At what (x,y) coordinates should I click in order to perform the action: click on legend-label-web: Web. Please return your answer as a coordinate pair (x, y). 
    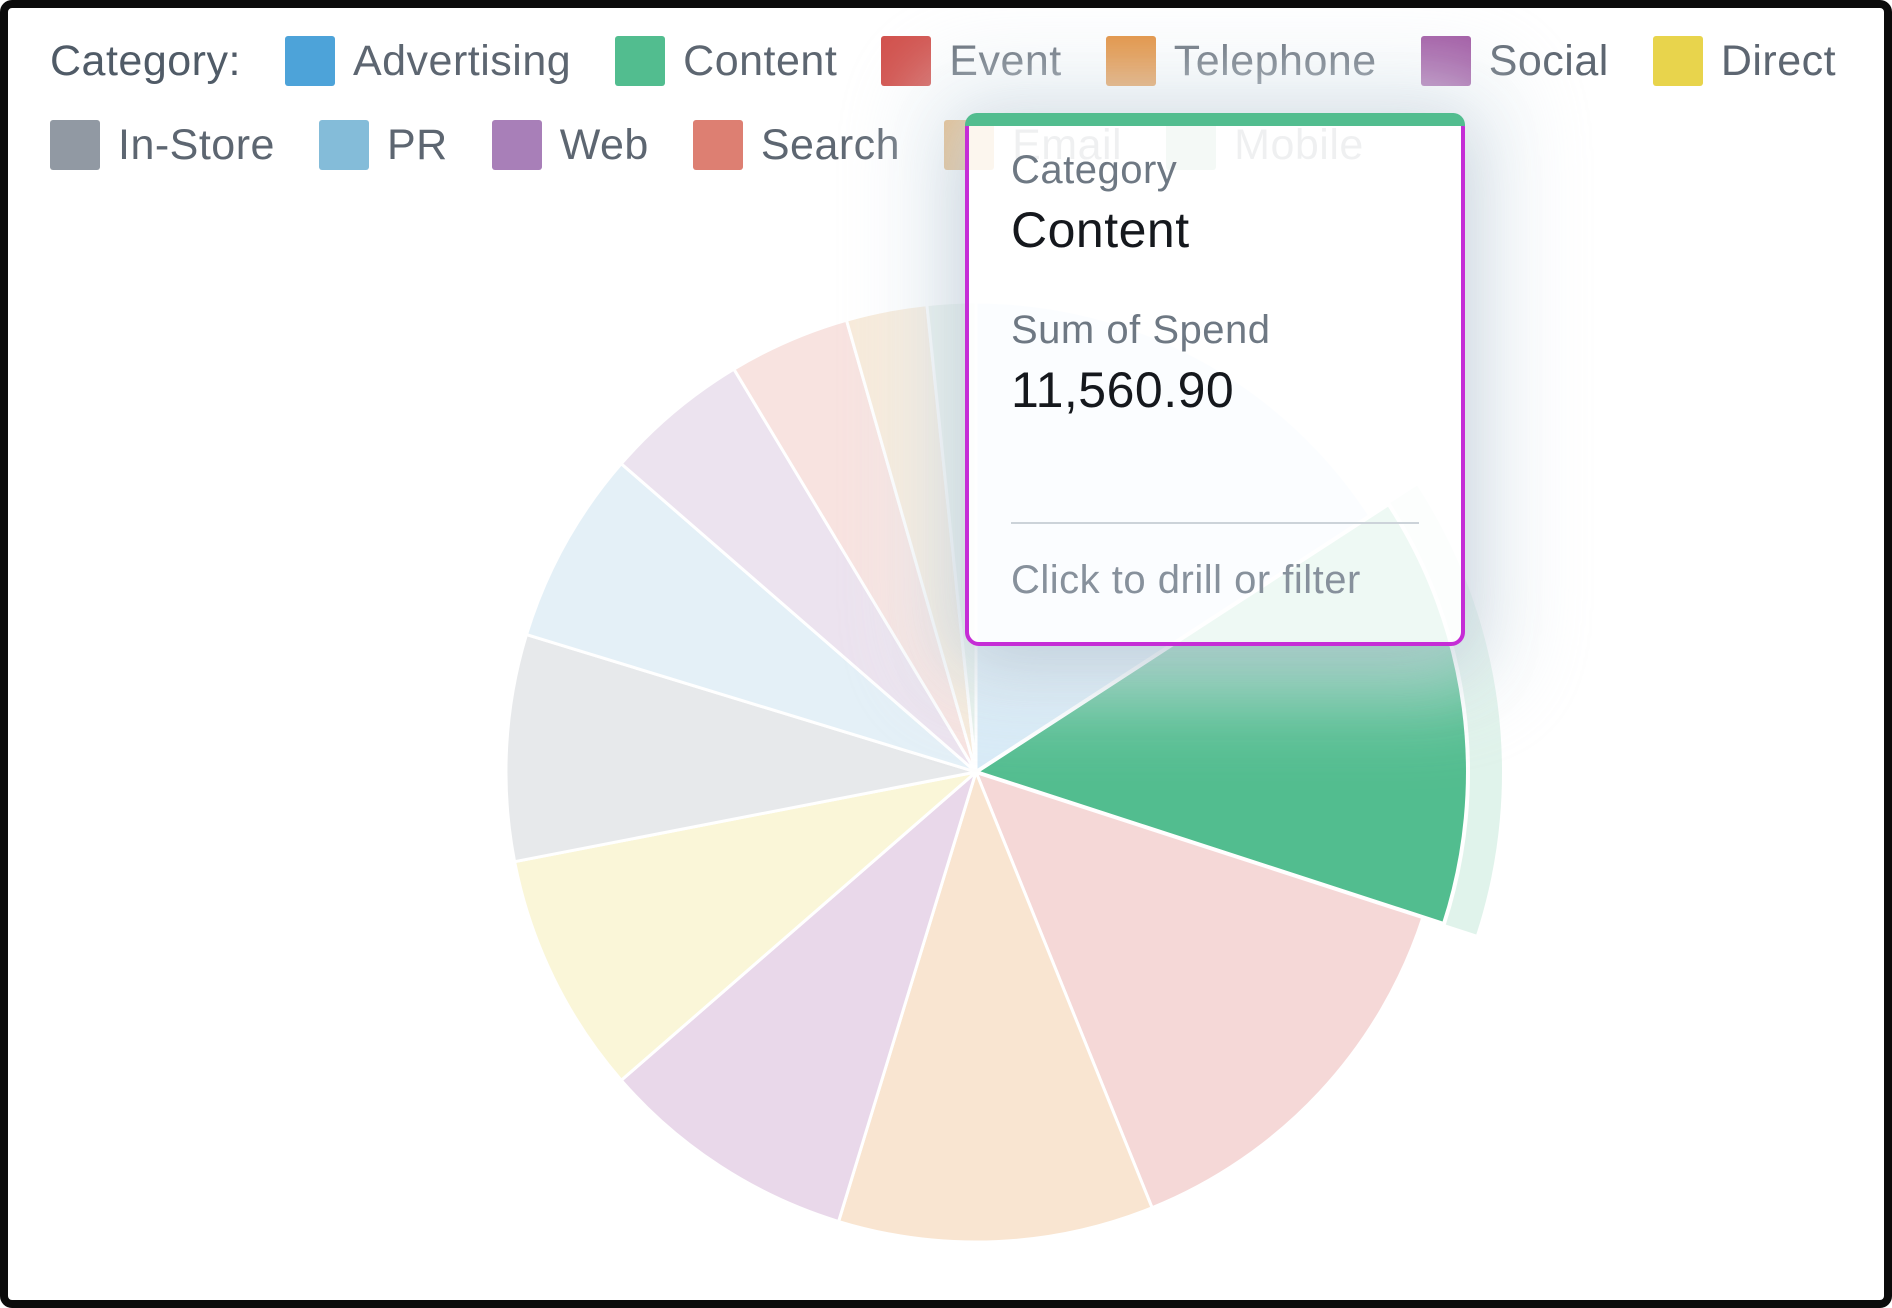
    Looking at the image, I should click on (604, 144).